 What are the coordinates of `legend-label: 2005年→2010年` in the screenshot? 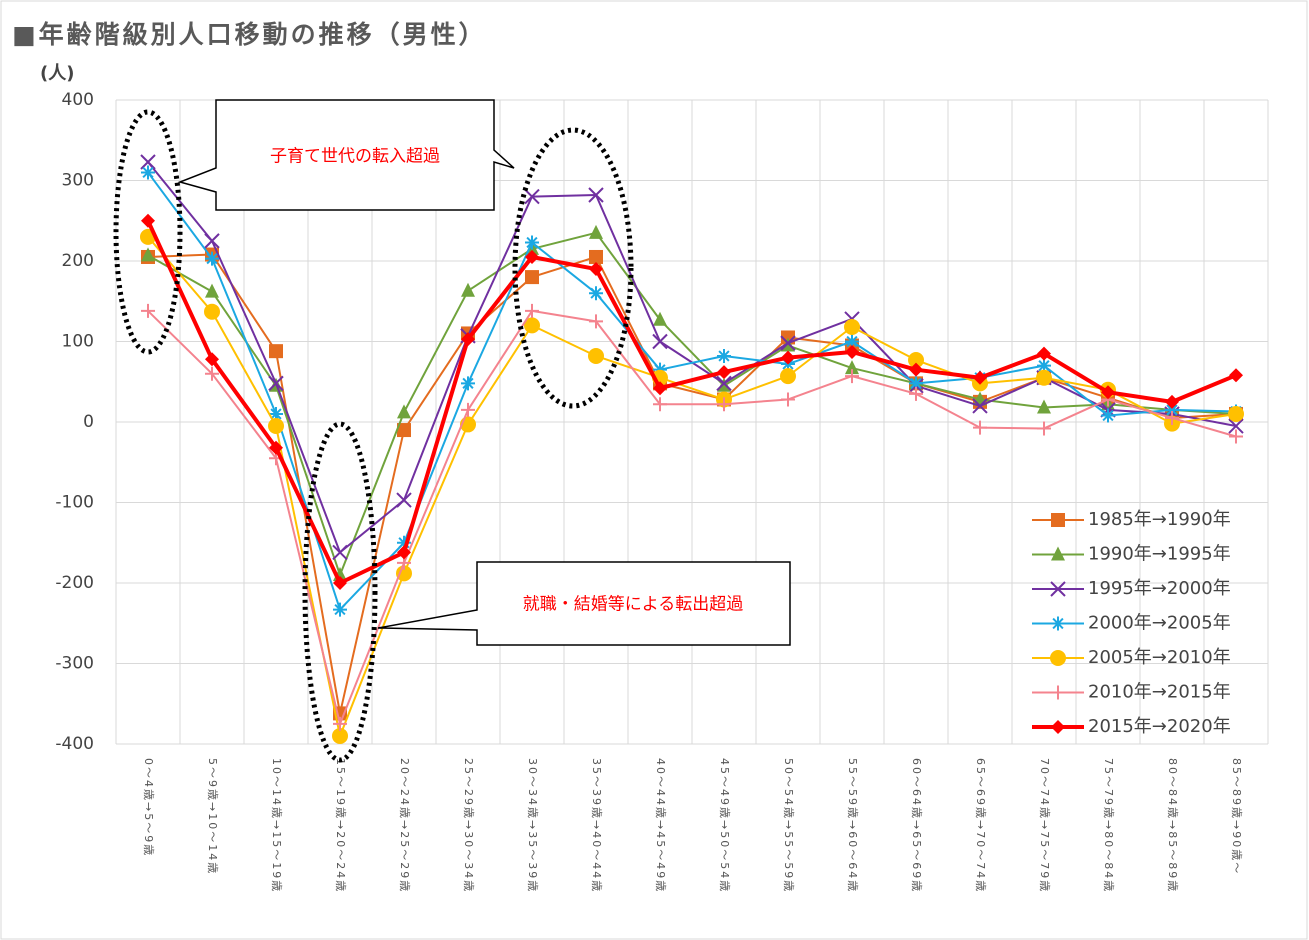 It's located at (1159, 657).